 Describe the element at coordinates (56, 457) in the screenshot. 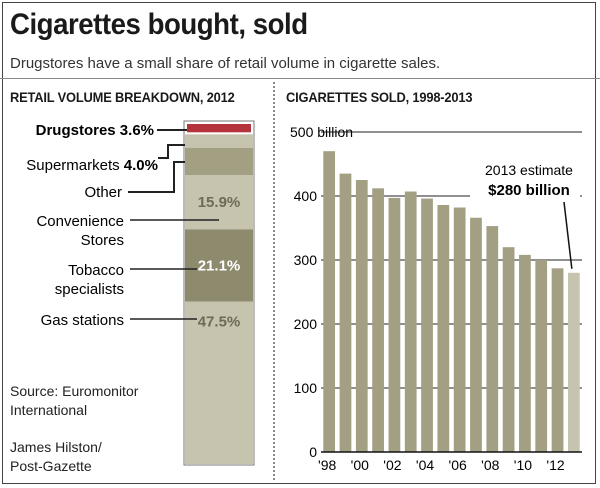

I see `byline: James Hilston/ Post-Gazette` at that location.